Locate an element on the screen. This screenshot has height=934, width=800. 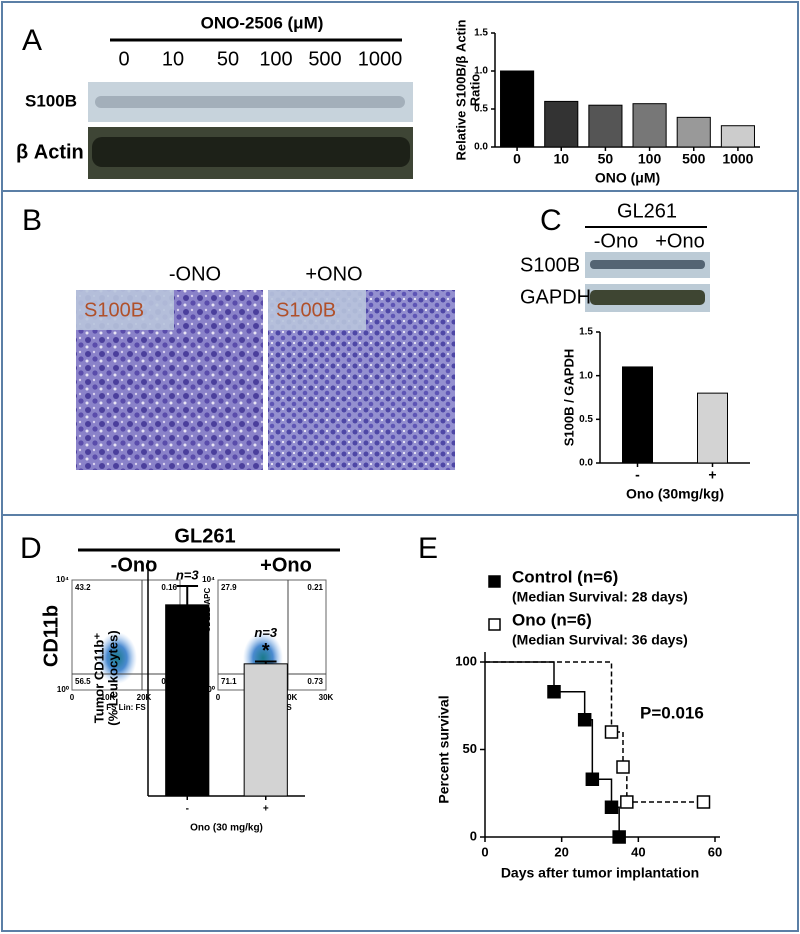
quadrant-value: 27.9 is located at coordinates (229, 587).